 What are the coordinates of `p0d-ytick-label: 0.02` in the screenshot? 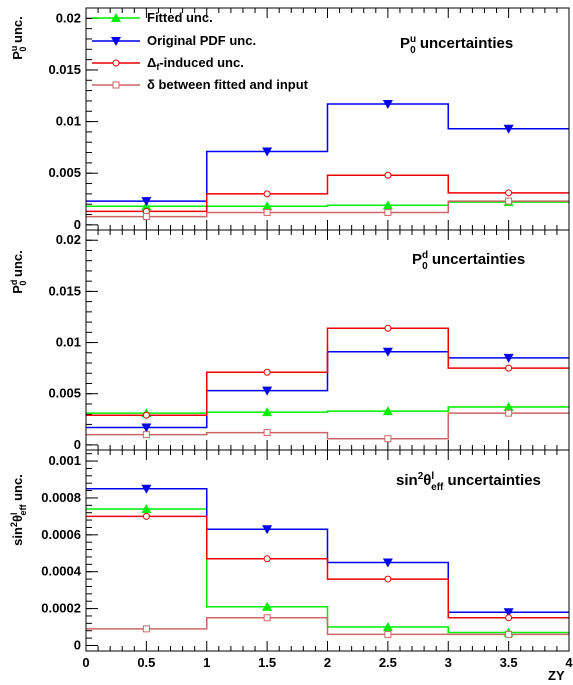 It's located at (68, 239).